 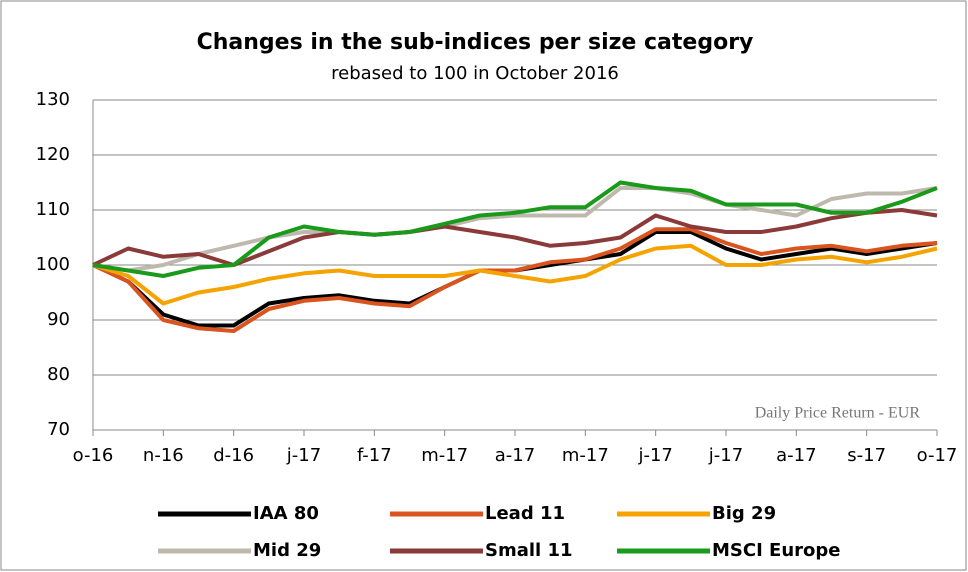 I want to click on y-tick-label: 90, so click(x=58, y=319).